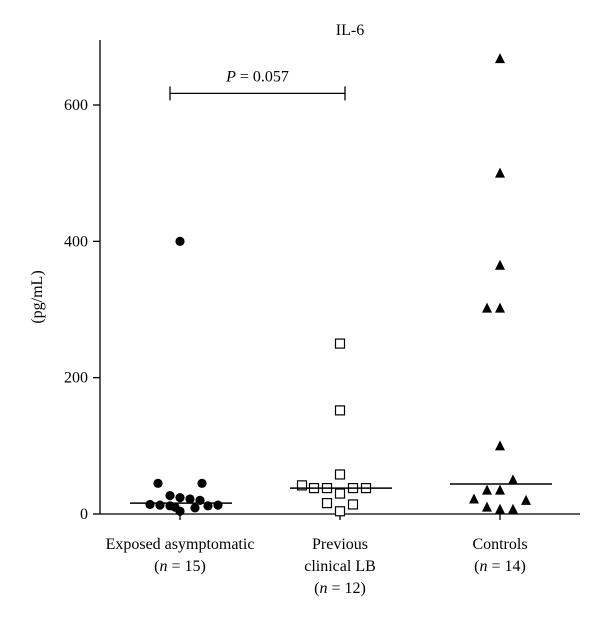 This screenshot has width=600, height=629. I want to click on category-label: Previous, so click(340, 544).